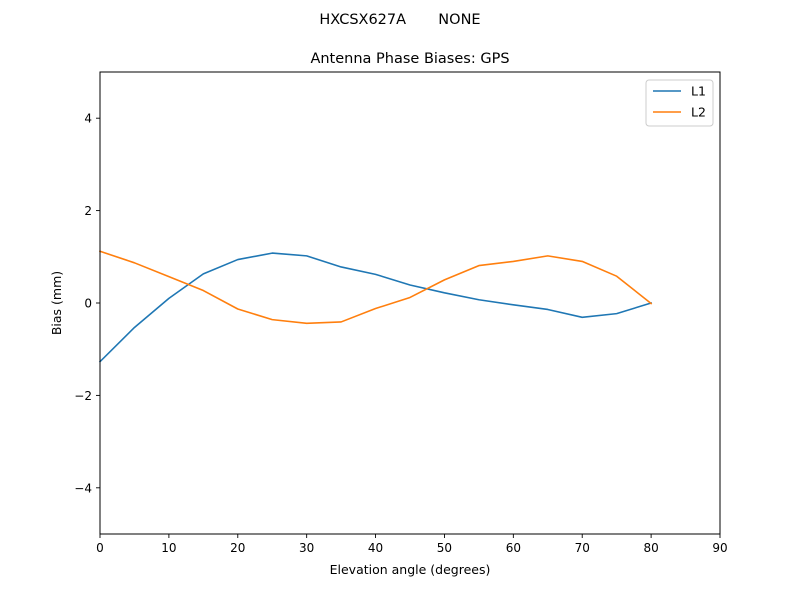 The width and height of the screenshot is (800, 600). I want to click on y-tick-label: 0, so click(88, 304).